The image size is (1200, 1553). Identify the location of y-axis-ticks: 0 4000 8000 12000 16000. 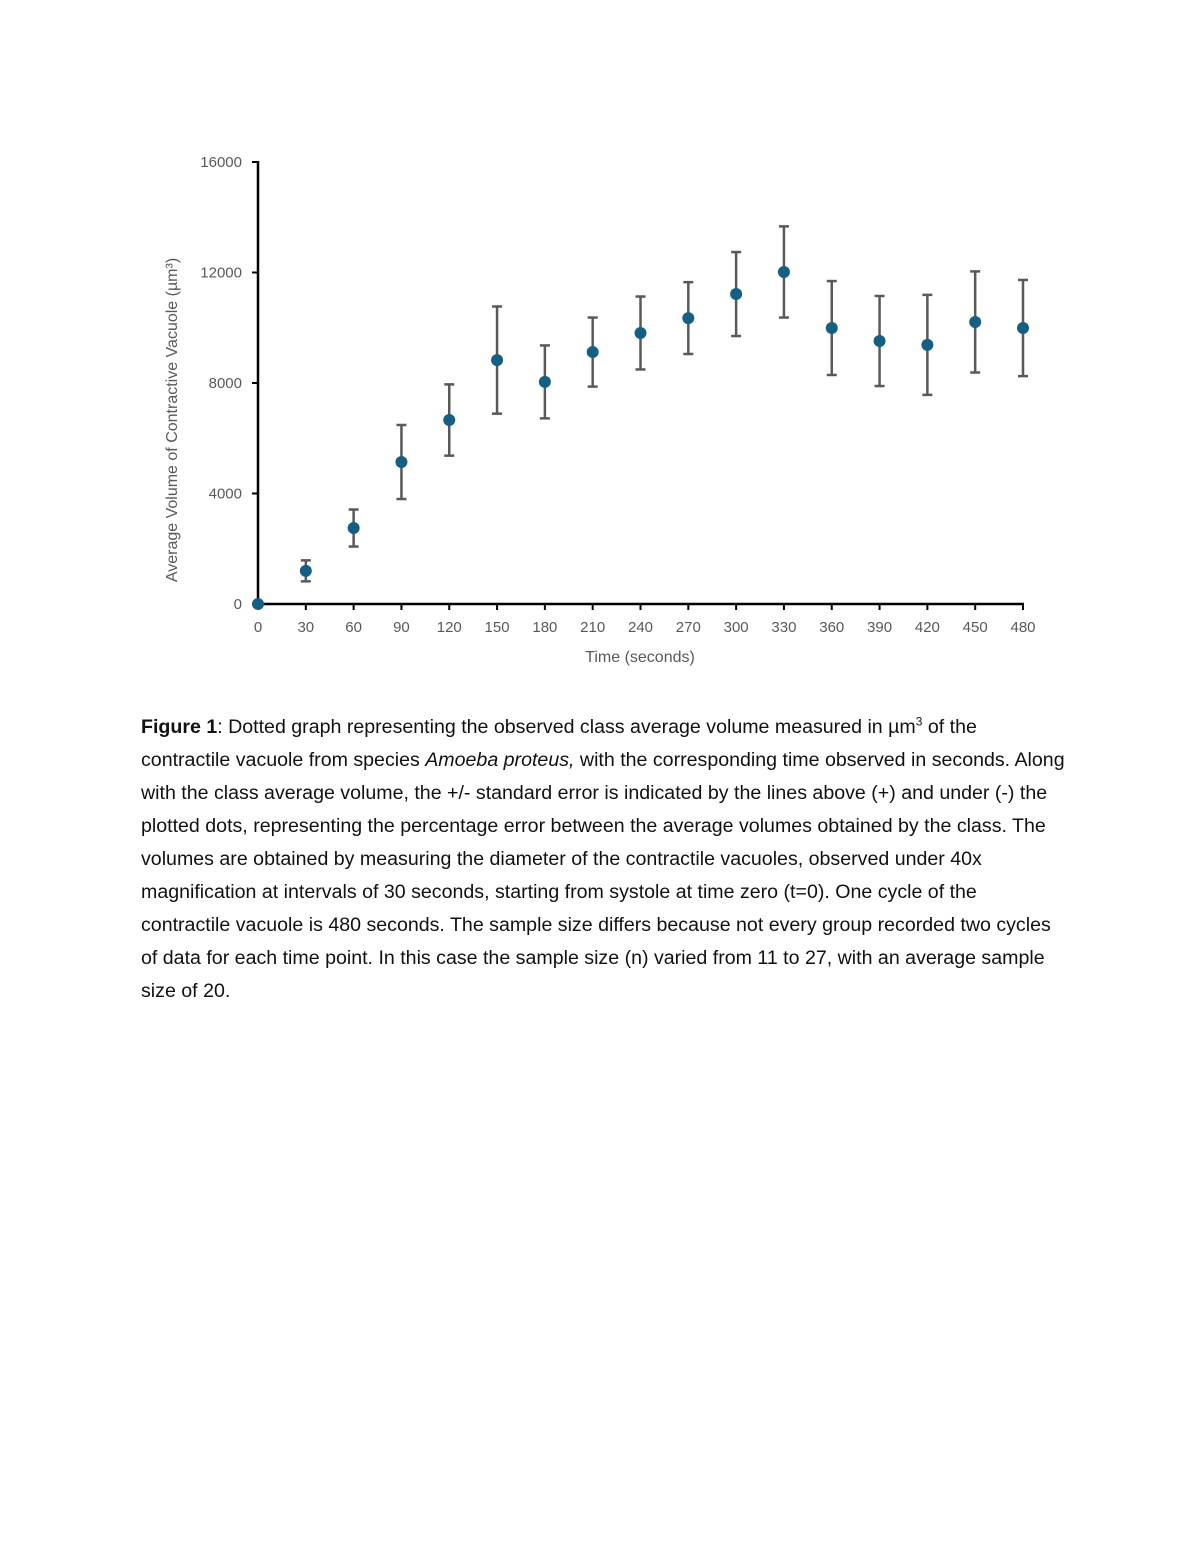
(229, 383).